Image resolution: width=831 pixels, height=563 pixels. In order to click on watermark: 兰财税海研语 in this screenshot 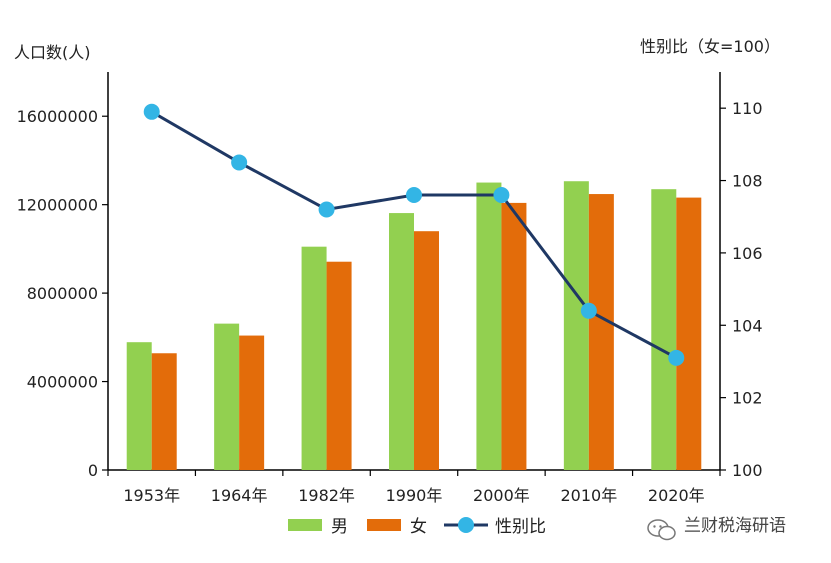, I will do `click(716, 528)`.